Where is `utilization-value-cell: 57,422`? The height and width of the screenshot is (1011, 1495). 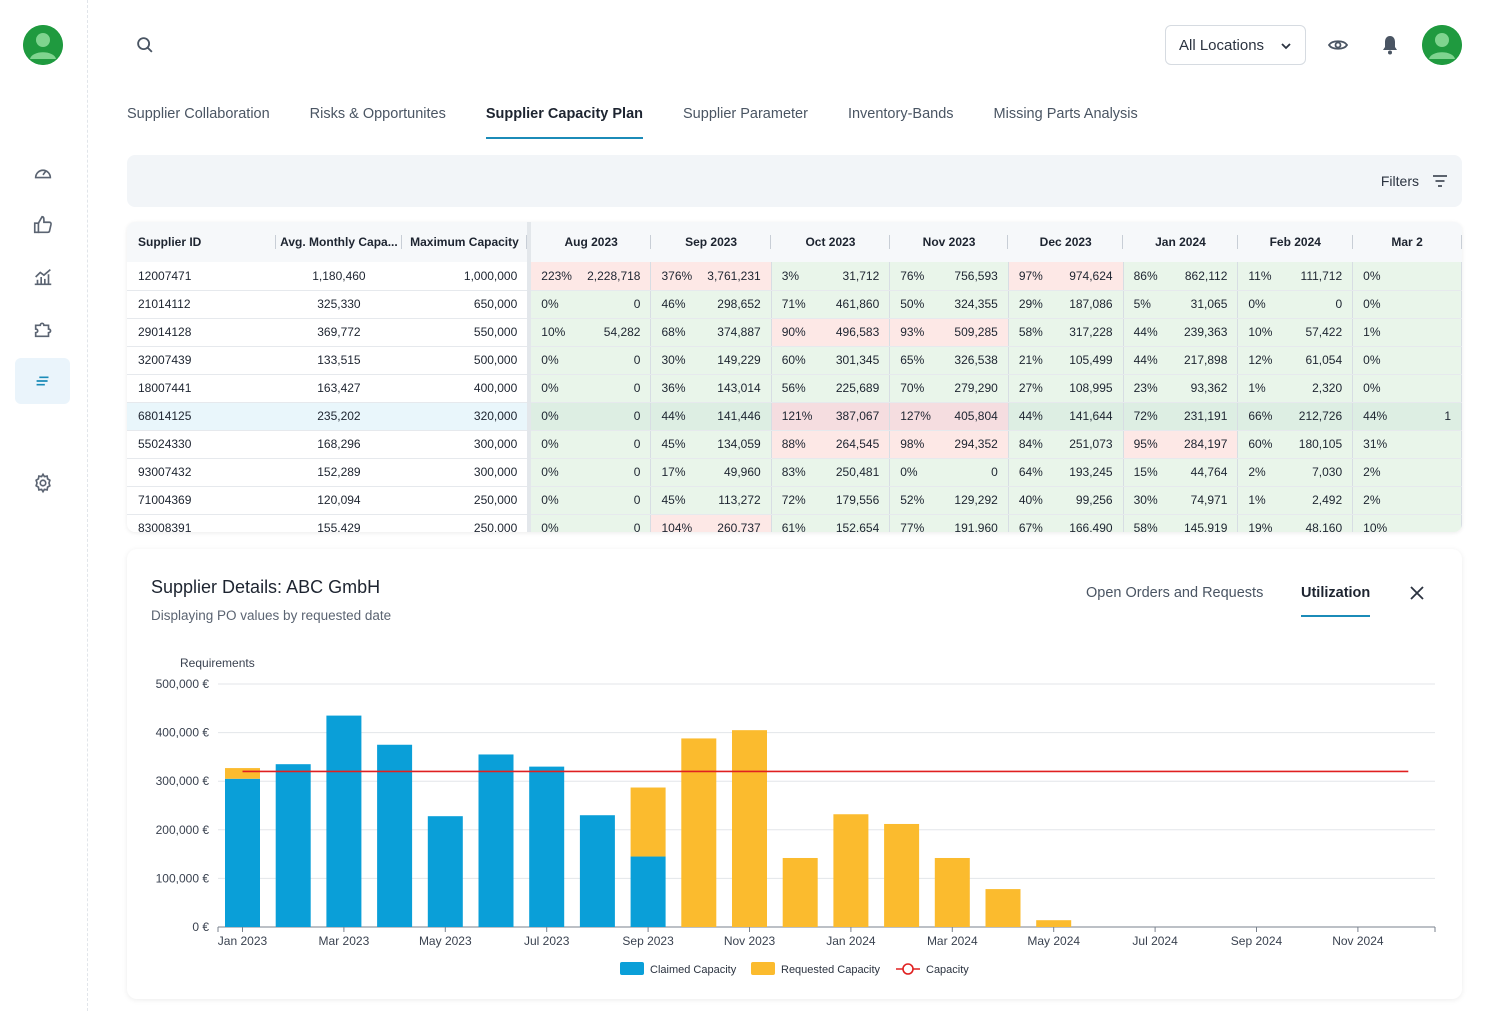 utilization-value-cell: 57,422 is located at coordinates (1314, 332).